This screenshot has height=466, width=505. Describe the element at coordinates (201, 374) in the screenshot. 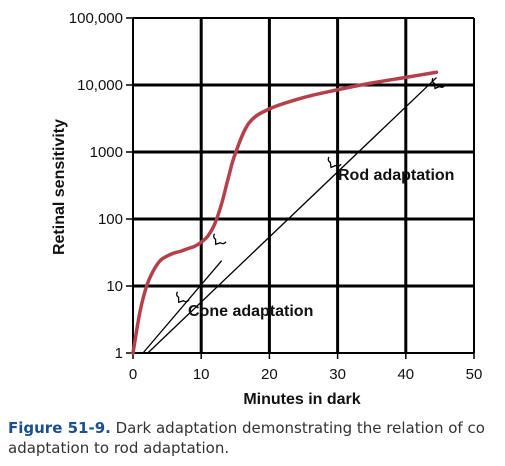

I see `x-tick-label: 10` at that location.